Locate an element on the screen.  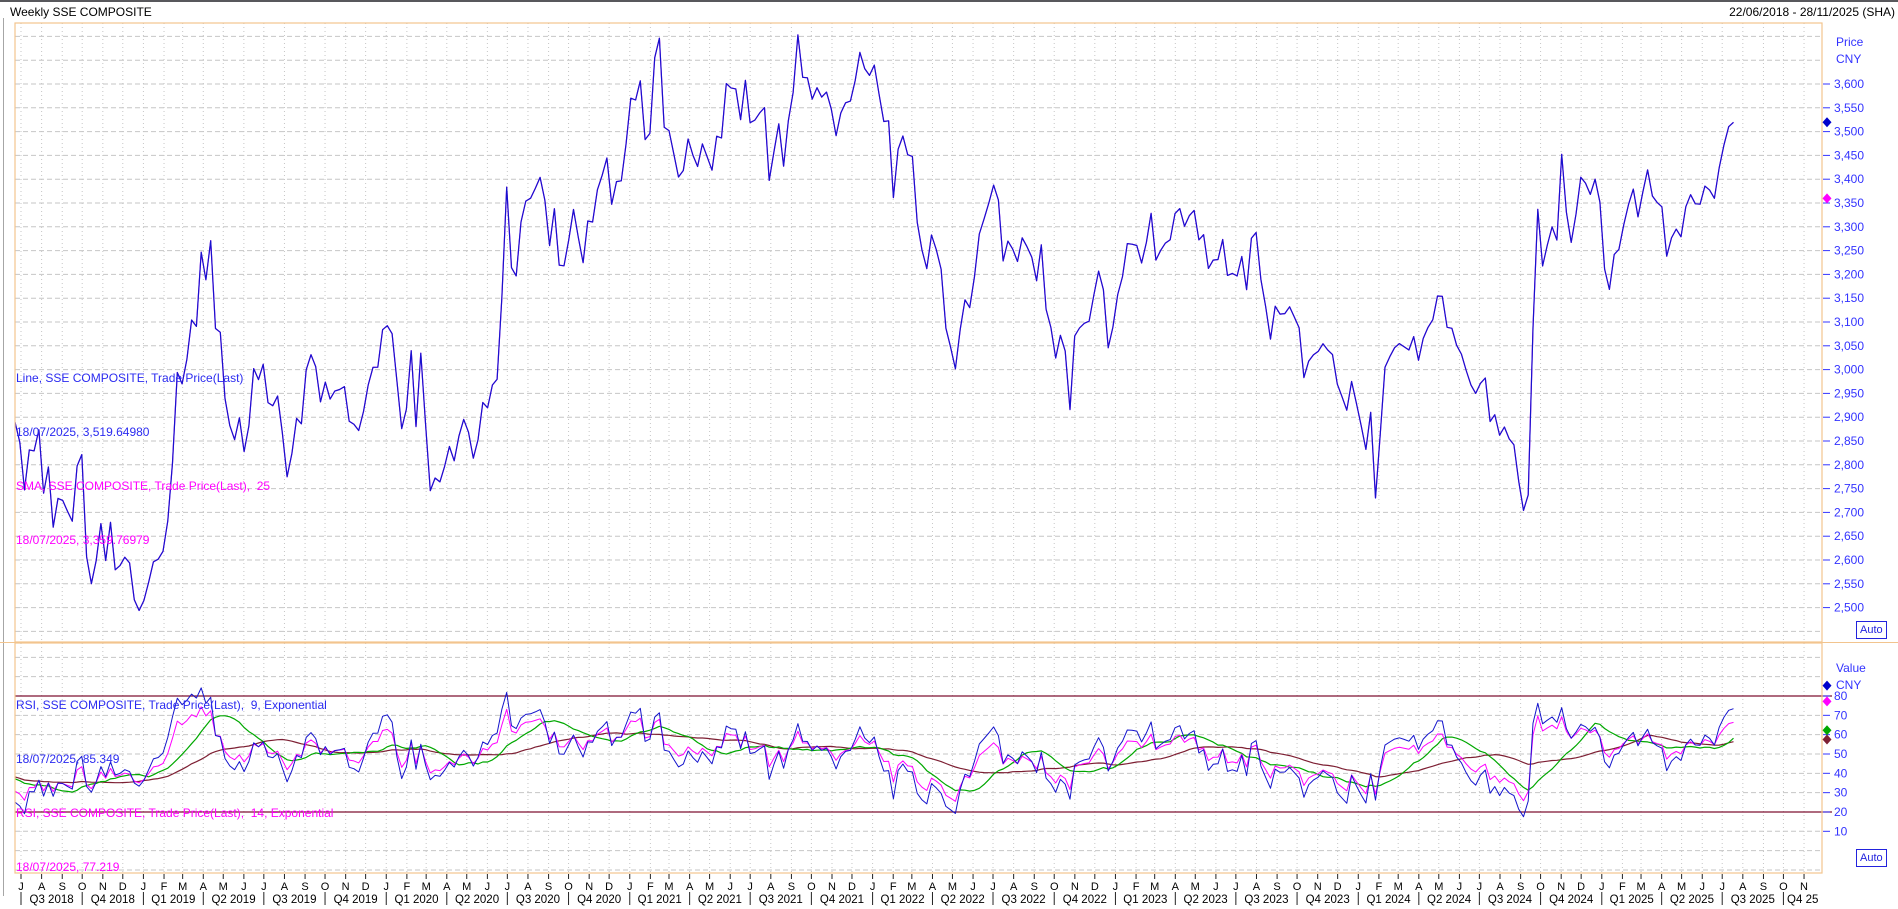
price-tick-label: 3,250 is located at coordinates (1849, 251).